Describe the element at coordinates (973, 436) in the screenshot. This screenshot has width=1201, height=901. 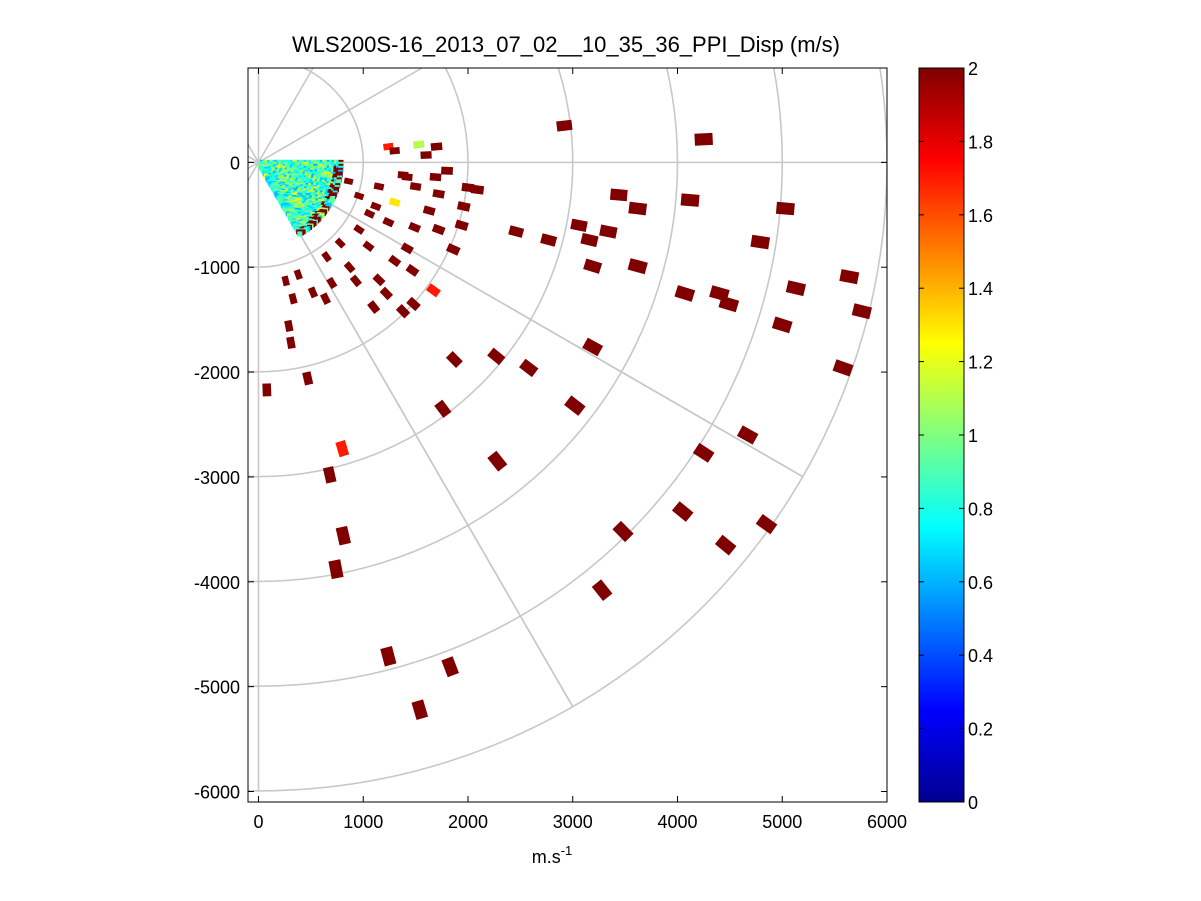
I see `colorbar-tick-label: 1` at that location.